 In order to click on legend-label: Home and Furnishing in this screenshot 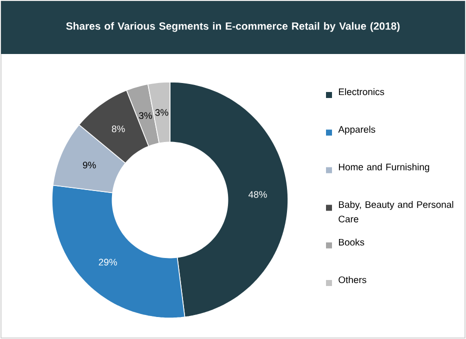, I will do `click(384, 167)`.